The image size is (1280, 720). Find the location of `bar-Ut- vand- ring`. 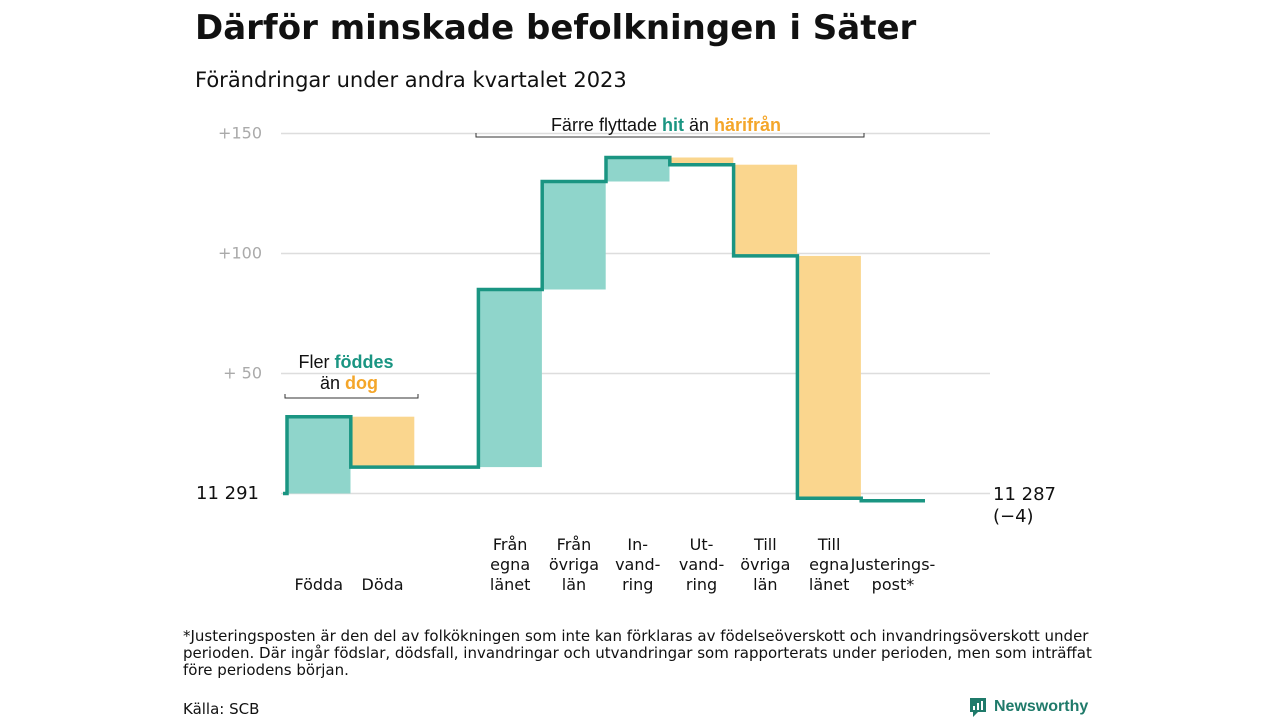

bar-Ut- vand- ring is located at coordinates (701, 161).